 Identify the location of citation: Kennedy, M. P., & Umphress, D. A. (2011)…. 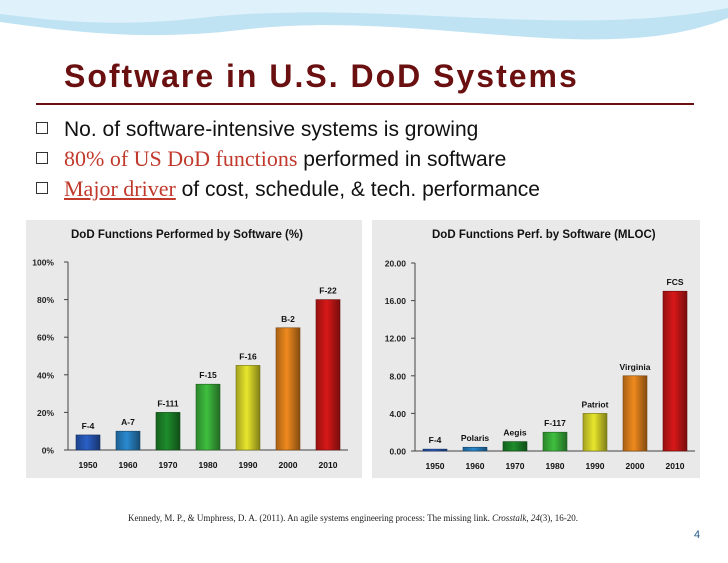
(353, 518).